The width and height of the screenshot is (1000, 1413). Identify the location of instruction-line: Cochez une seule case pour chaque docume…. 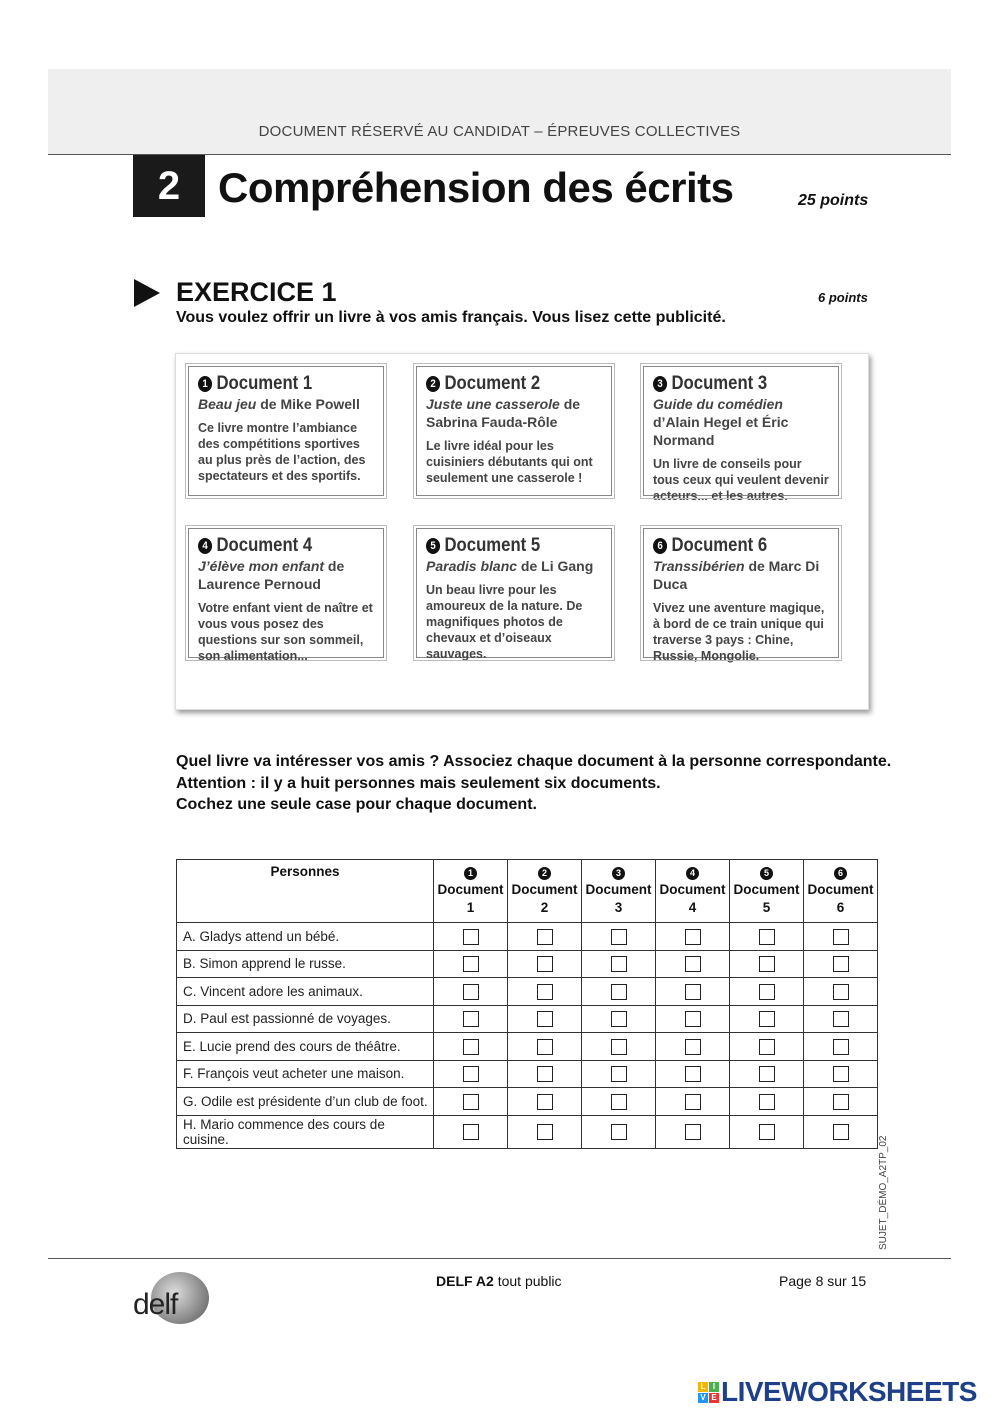
(356, 804).